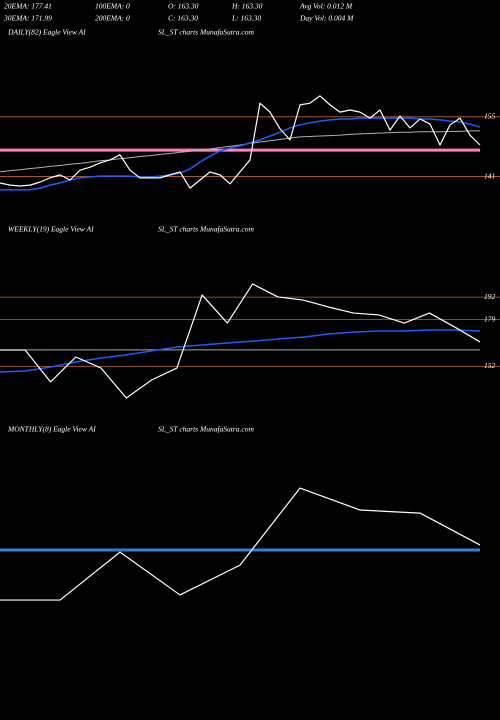 Image resolution: width=500 pixels, height=720 pixels. Describe the element at coordinates (489, 175) in the screenshot. I see `price-label: 141` at that location.